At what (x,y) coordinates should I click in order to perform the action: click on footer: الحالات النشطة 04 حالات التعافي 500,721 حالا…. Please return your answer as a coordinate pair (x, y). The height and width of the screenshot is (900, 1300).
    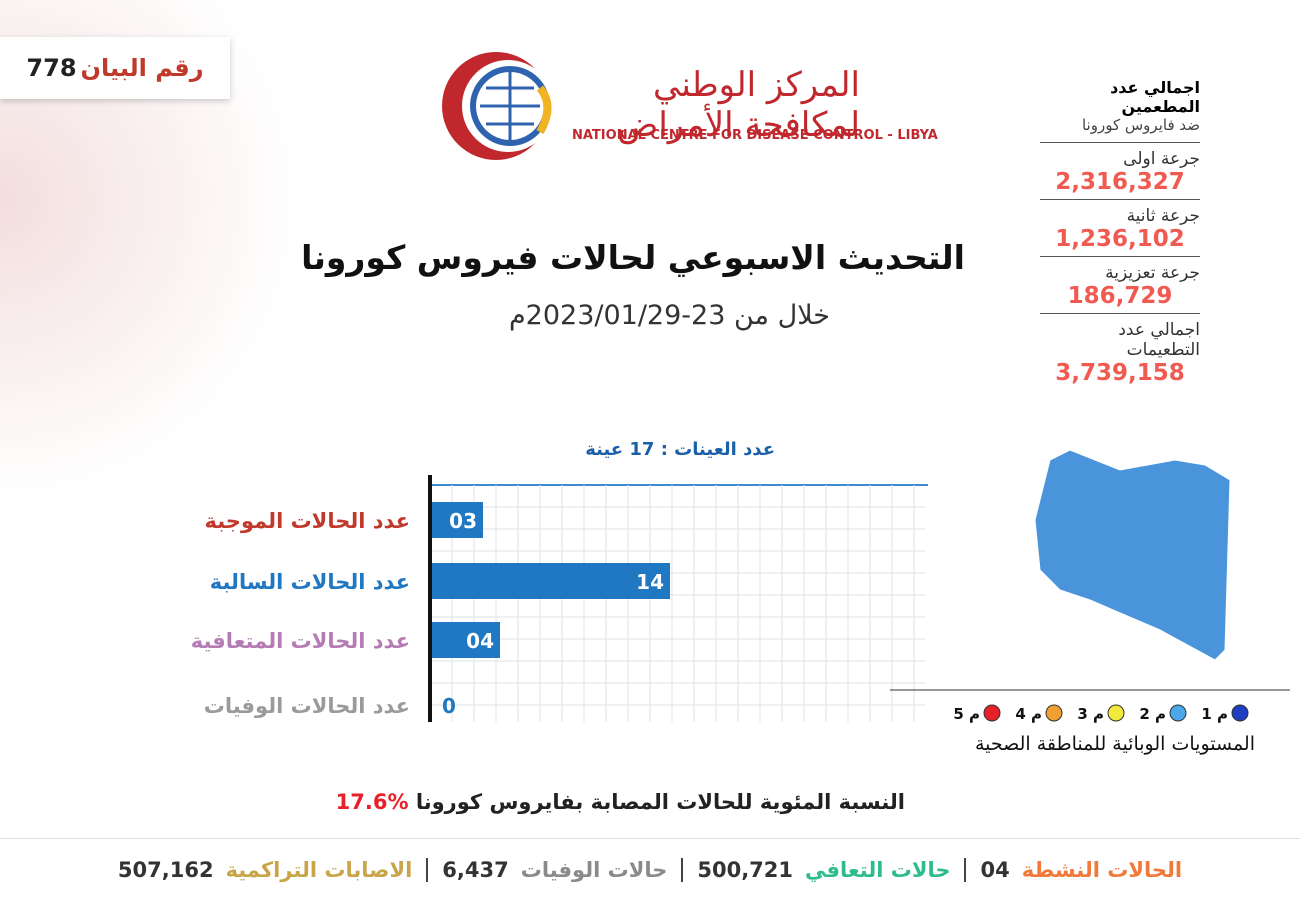
    Looking at the image, I should click on (650, 869).